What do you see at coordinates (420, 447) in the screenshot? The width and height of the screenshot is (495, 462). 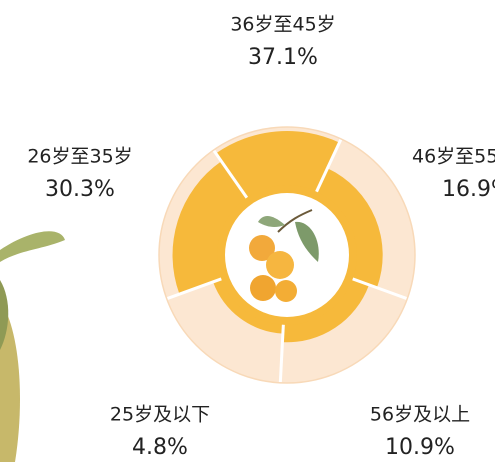 I see `value-label: 10.9%` at bounding box center [420, 447].